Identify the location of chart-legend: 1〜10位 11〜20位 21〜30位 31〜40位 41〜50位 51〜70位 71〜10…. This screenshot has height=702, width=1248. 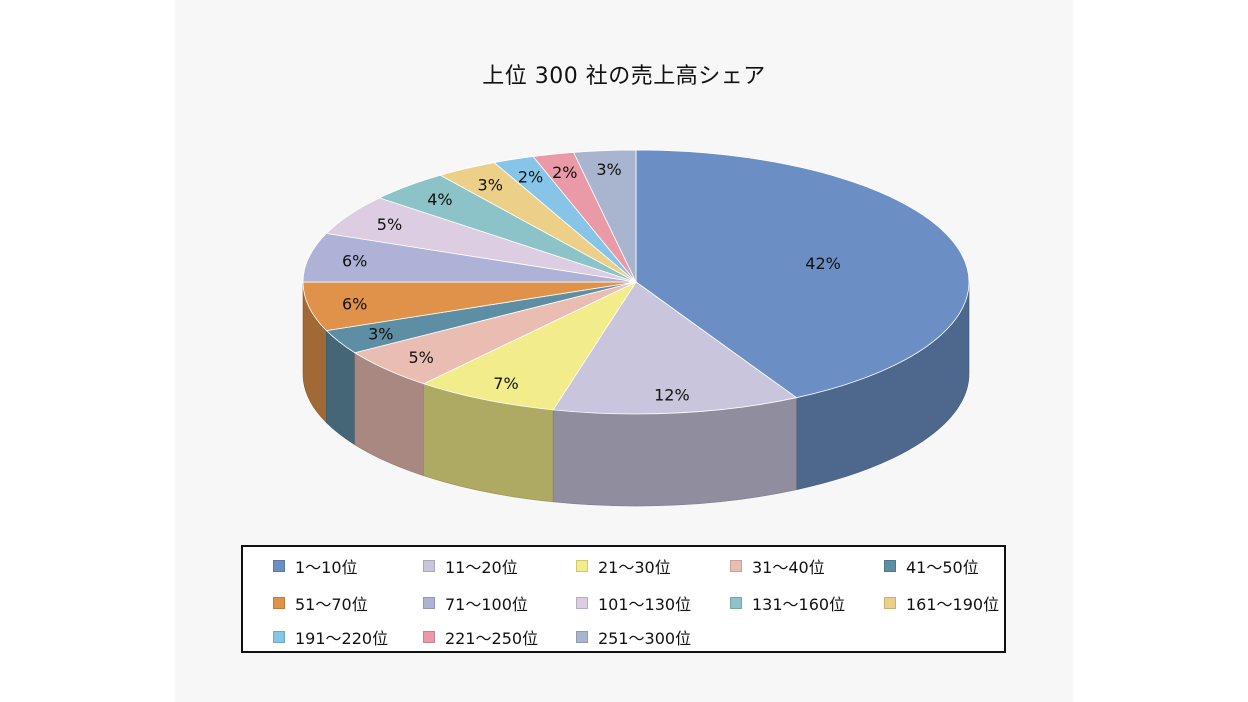
(623, 599).